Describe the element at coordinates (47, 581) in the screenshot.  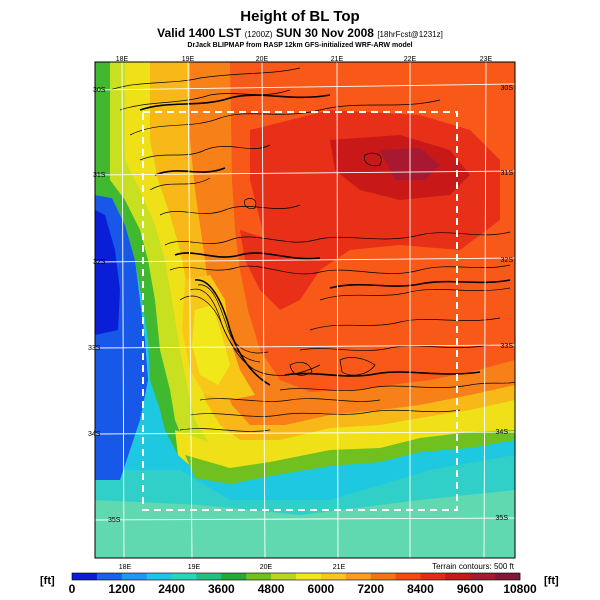
I see `colorbar-unit-left: [ft]` at that location.